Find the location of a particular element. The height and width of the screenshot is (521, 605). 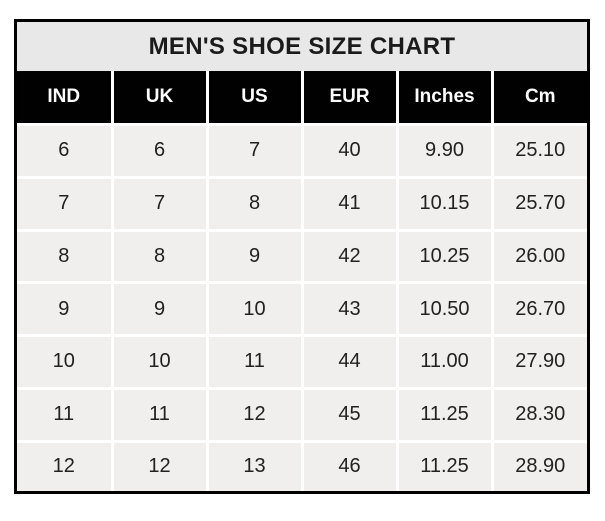

table-cell: 10.50 is located at coordinates (444, 309).